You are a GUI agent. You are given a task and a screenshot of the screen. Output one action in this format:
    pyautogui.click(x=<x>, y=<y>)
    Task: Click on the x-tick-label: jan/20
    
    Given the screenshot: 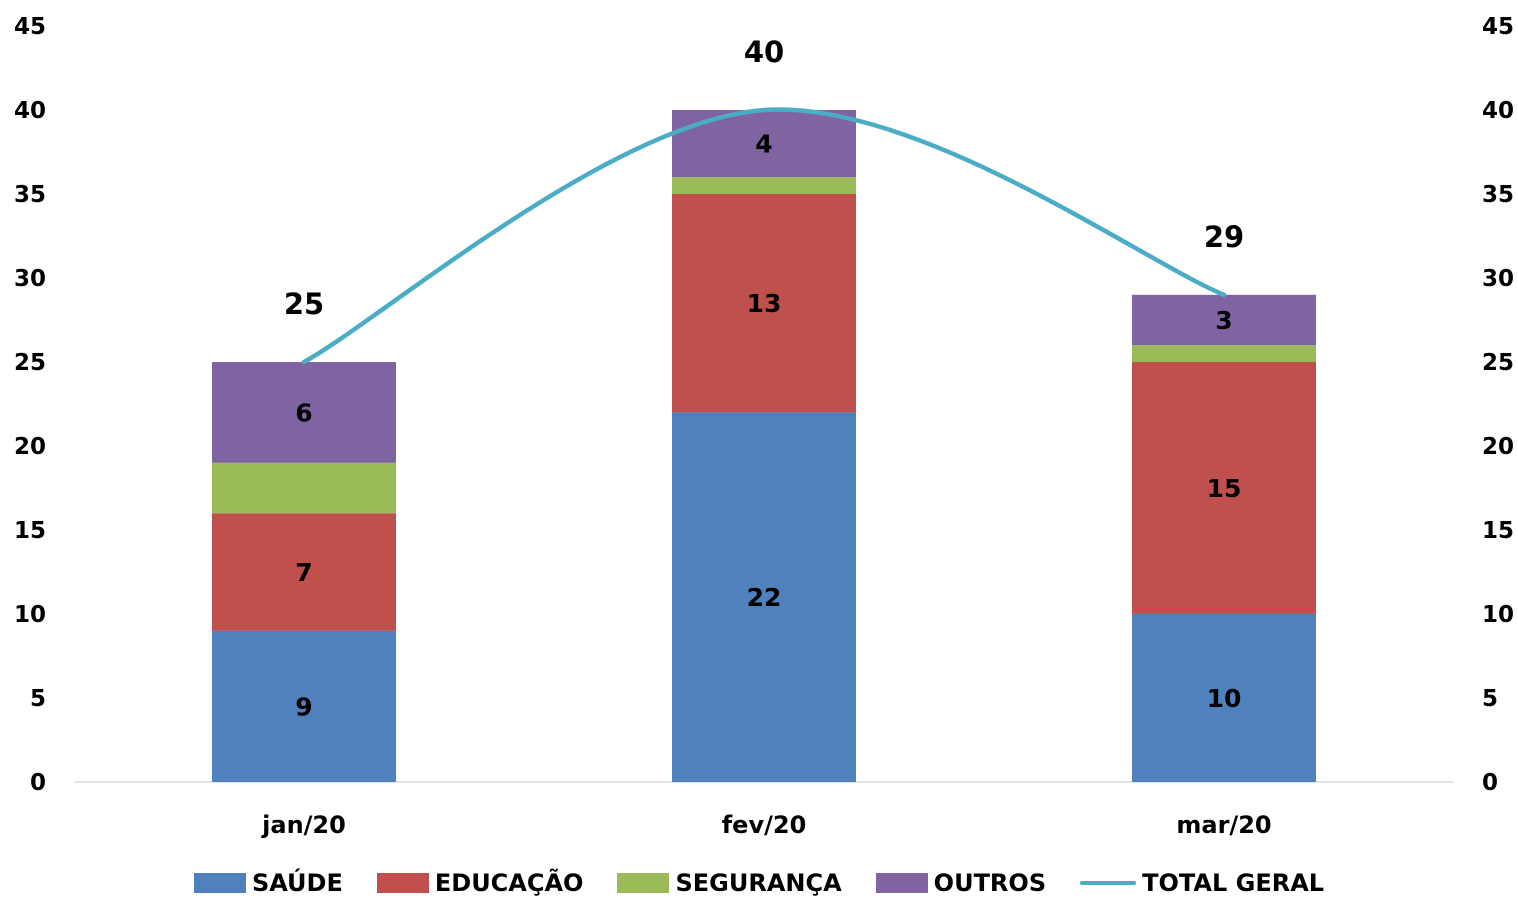 What is the action you would take?
    pyautogui.click(x=303, y=825)
    